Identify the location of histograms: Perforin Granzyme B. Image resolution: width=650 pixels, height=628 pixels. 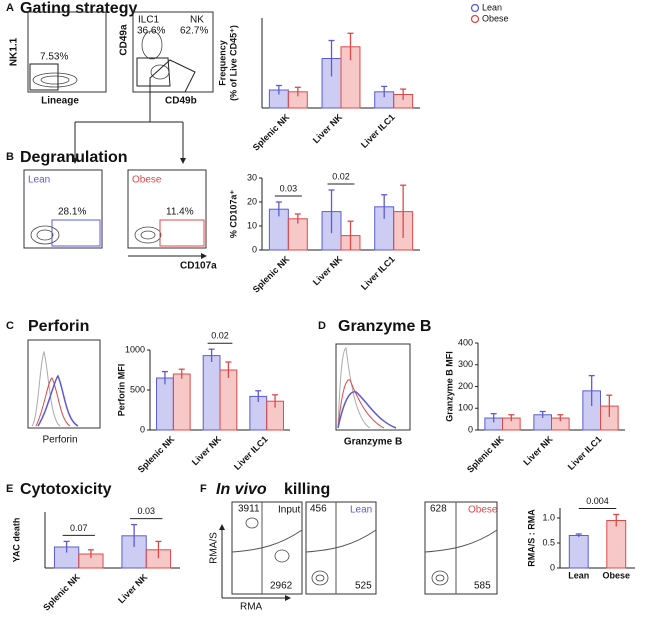
(219, 393).